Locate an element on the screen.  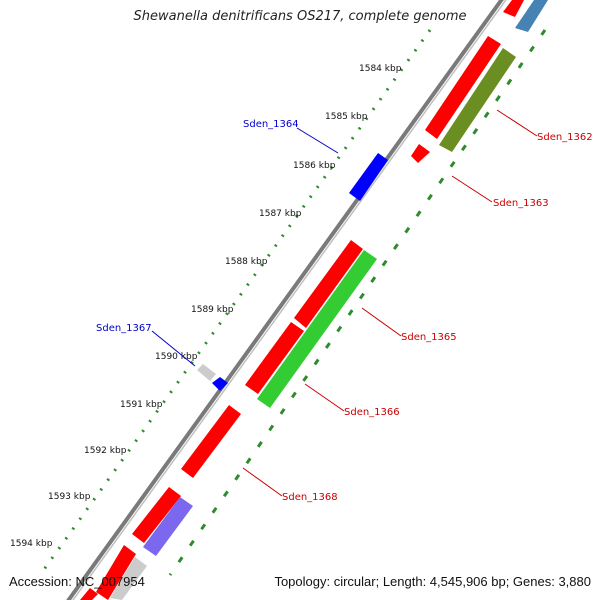
tick-label-1585: 1585 kbp is located at coordinates (346, 117).